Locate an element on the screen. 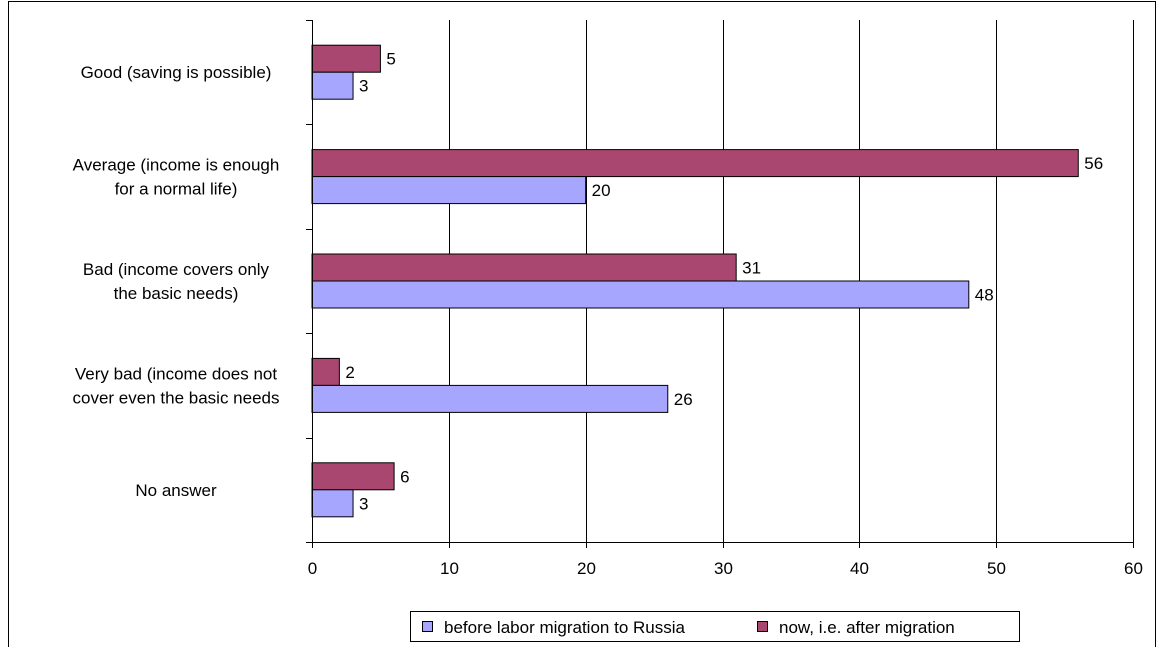 Image resolution: width=1158 pixels, height=647 pixels. x-tick-label-10: 10 is located at coordinates (449, 568).